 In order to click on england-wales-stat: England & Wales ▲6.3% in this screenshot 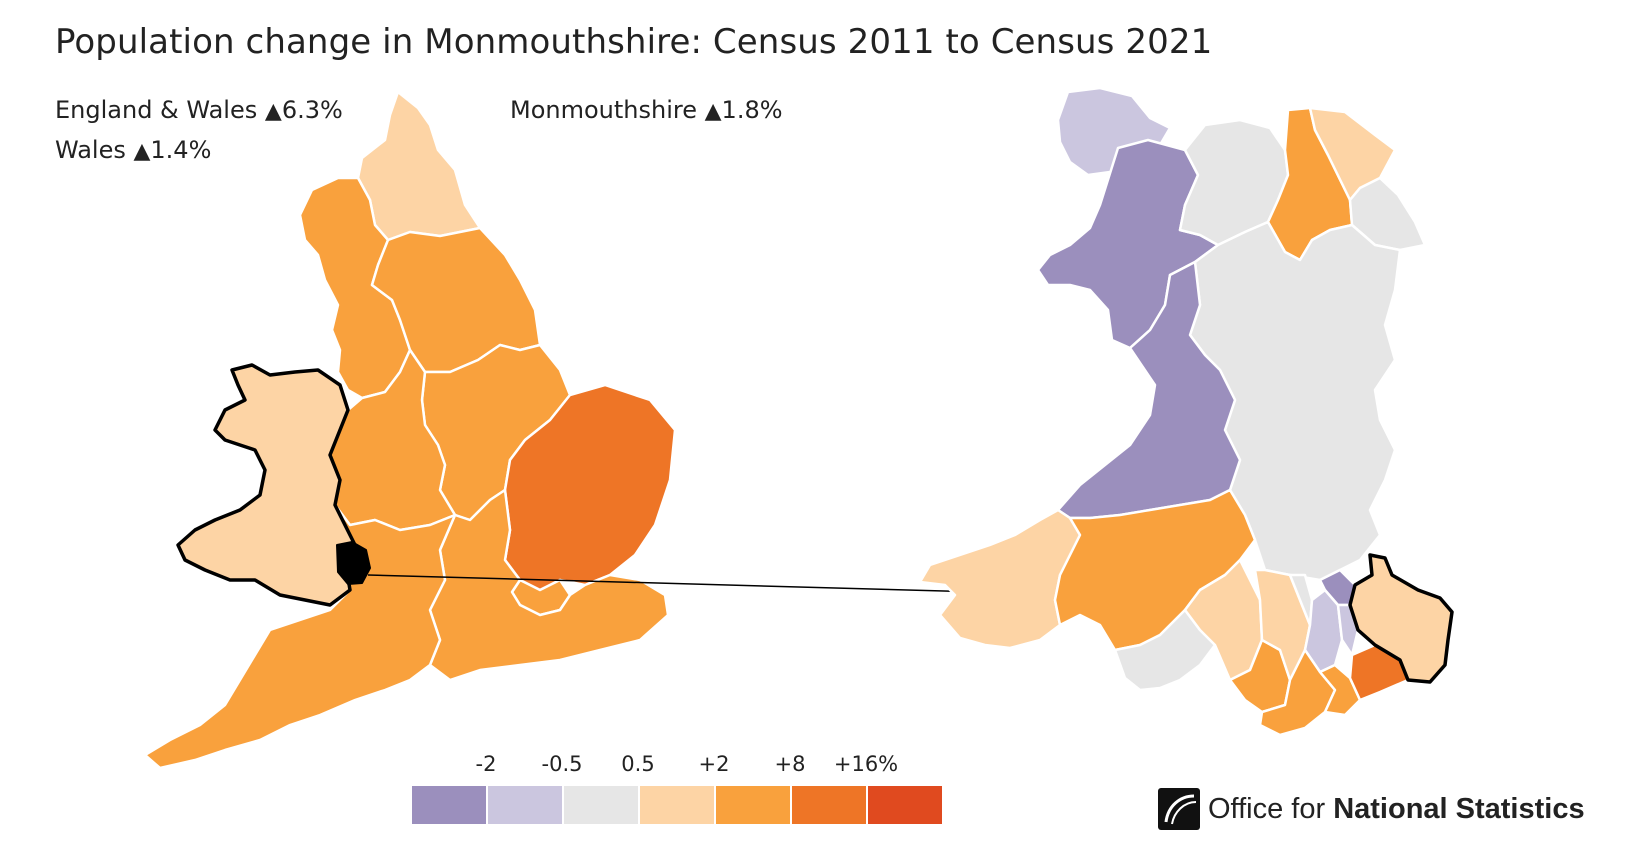, I will do `click(199, 110)`.